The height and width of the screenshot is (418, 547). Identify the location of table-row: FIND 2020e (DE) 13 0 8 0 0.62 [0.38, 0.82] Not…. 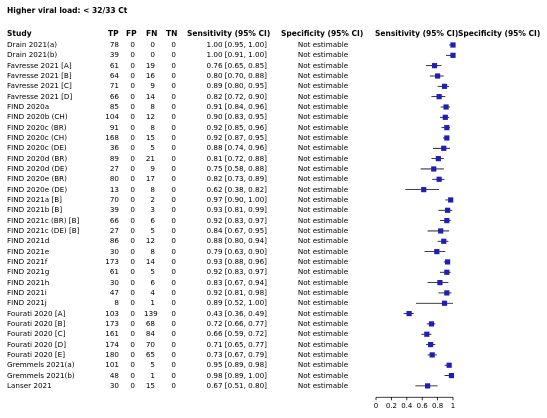
(273, 190).